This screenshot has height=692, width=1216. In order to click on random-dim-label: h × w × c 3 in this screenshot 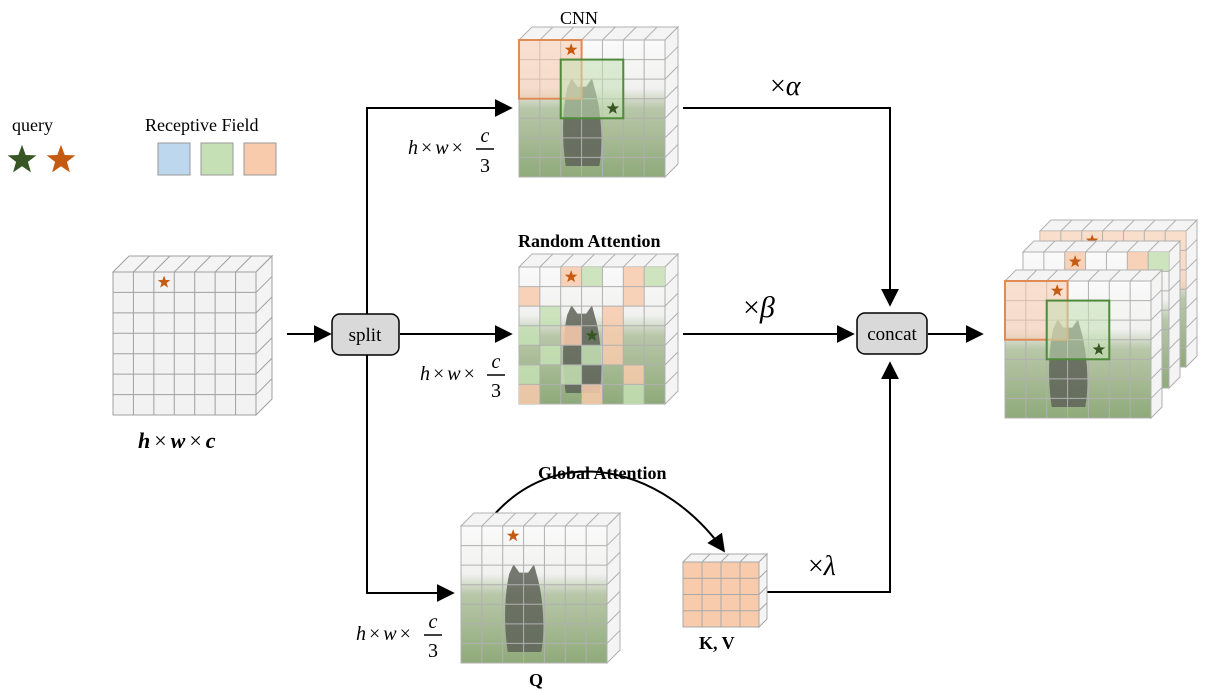, I will do `click(462, 376)`.